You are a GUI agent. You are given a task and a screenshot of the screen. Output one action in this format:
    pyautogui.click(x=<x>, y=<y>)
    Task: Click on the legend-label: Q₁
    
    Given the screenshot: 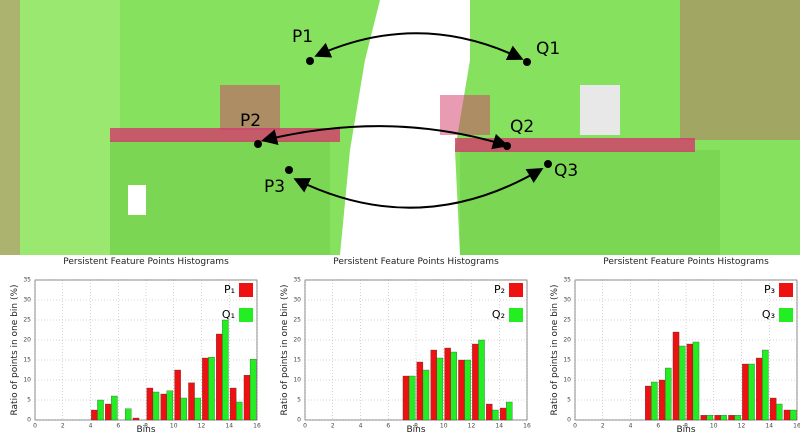 What is the action you would take?
    pyautogui.click(x=228, y=314)
    